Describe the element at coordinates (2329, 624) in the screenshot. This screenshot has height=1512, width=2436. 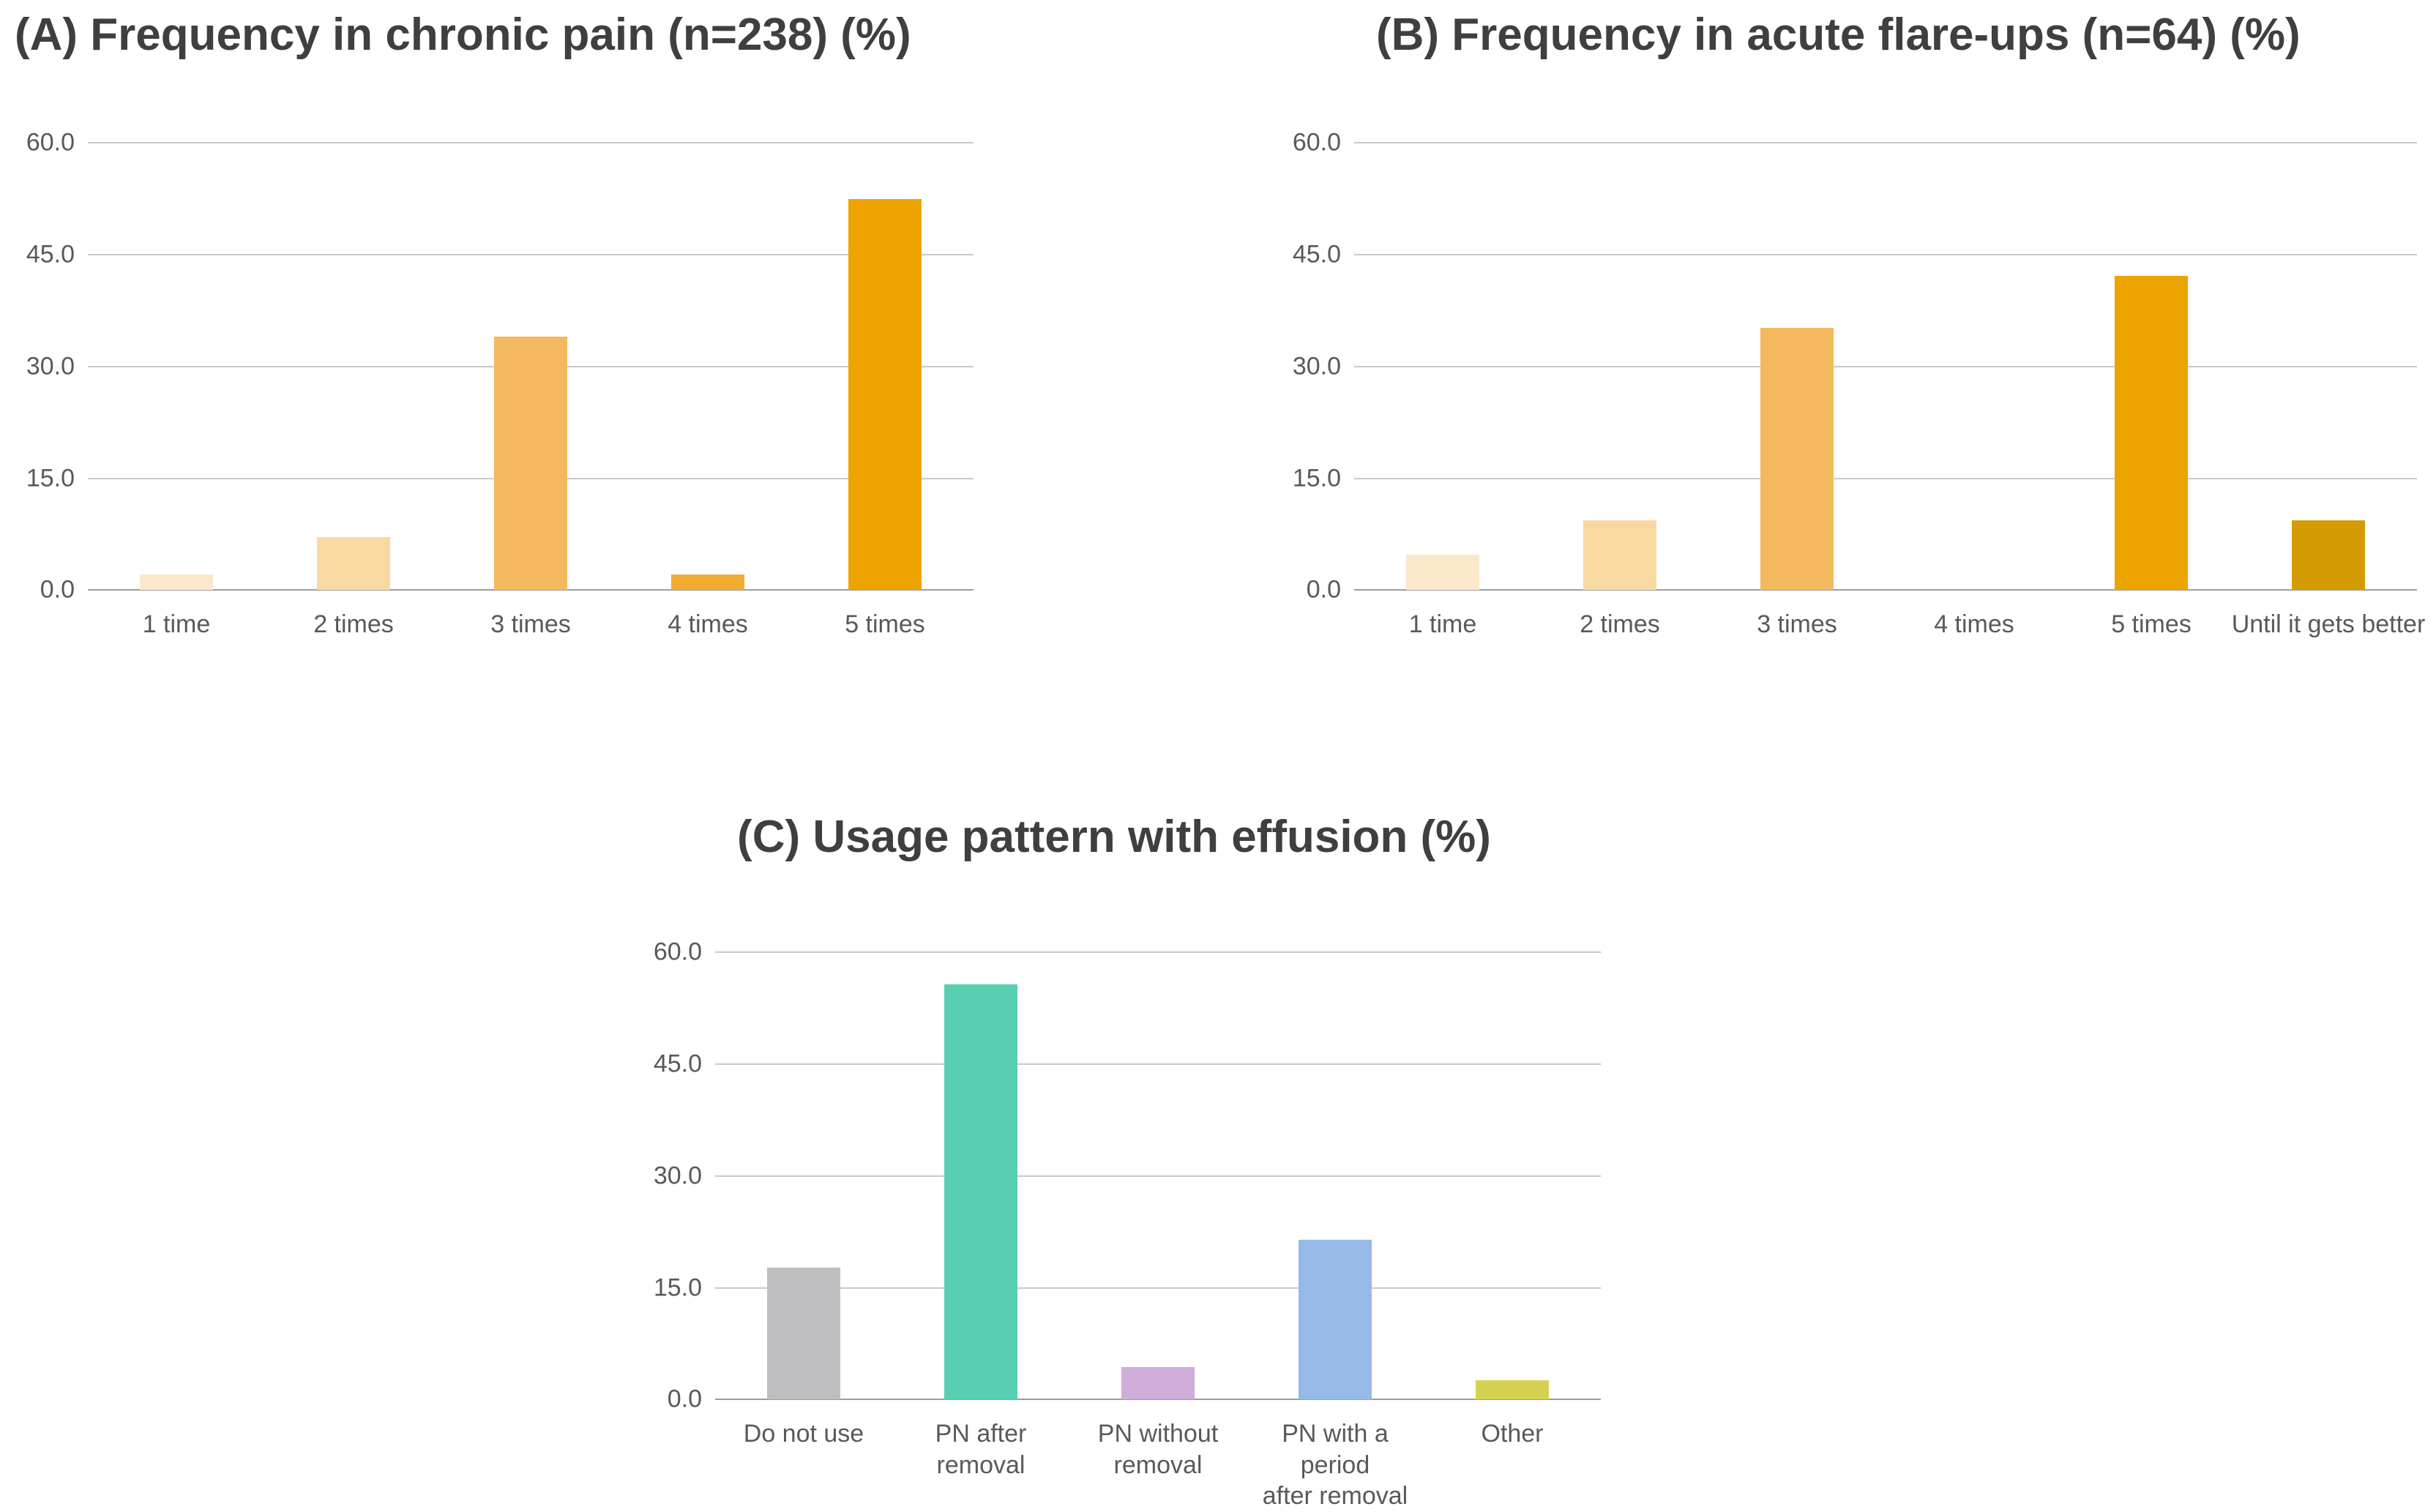
I see `x-category-label: Until it gets better` at that location.